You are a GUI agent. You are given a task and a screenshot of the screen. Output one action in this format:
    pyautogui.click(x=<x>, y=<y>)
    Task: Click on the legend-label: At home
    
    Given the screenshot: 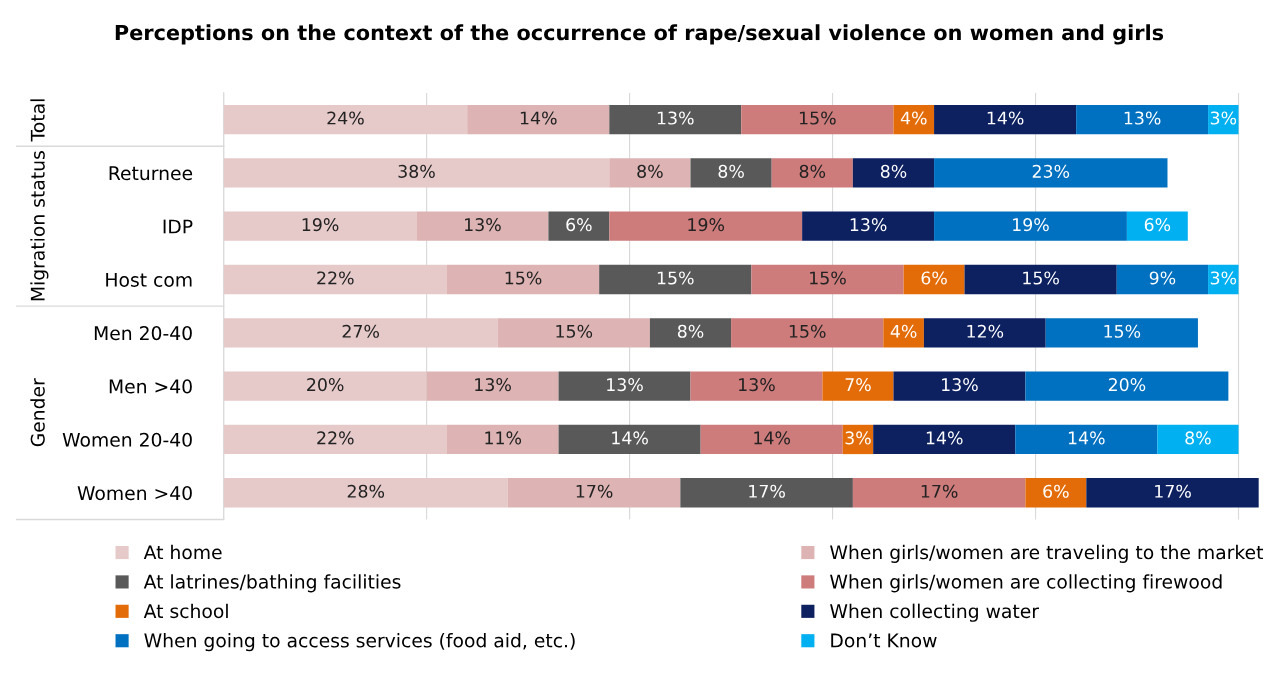 What is the action you would take?
    pyautogui.click(x=182, y=552)
    